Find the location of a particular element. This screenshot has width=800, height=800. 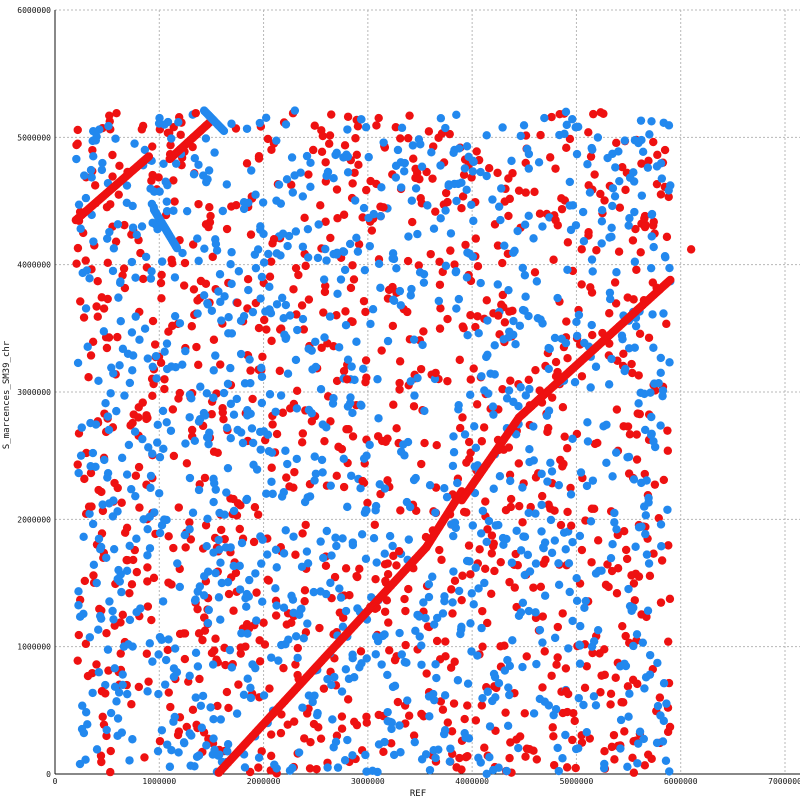

y-tick-label: 4000000 is located at coordinates (34, 265).